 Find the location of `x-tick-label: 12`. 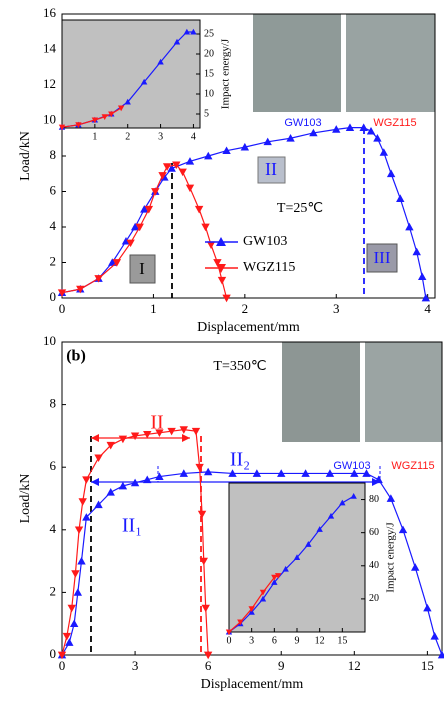

x-tick-label: 12 is located at coordinates (354, 665).